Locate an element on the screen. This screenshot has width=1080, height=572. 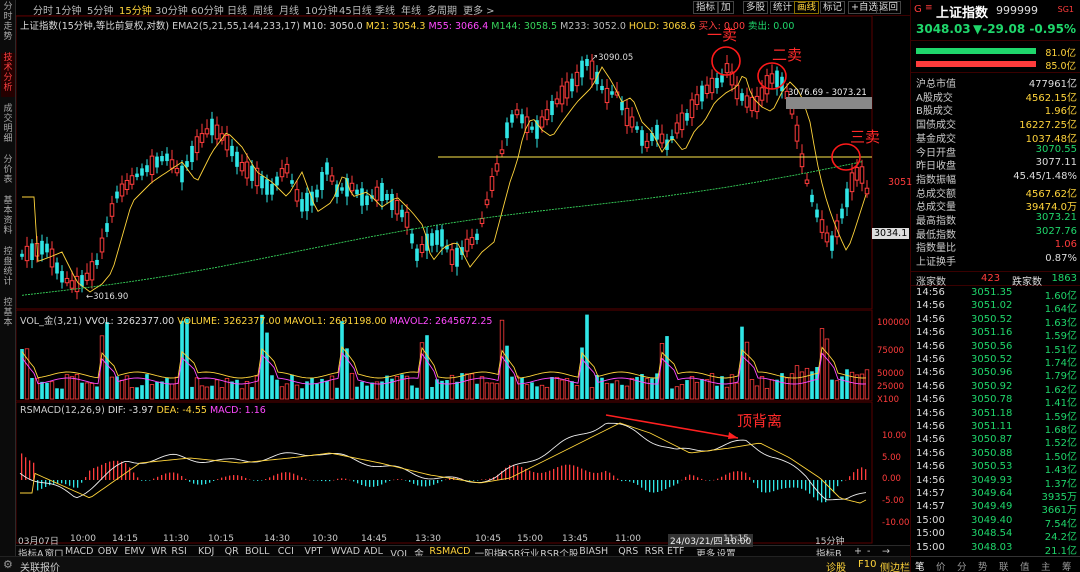
left-tab-0: 分时走势 is located at coordinates (8, 22).